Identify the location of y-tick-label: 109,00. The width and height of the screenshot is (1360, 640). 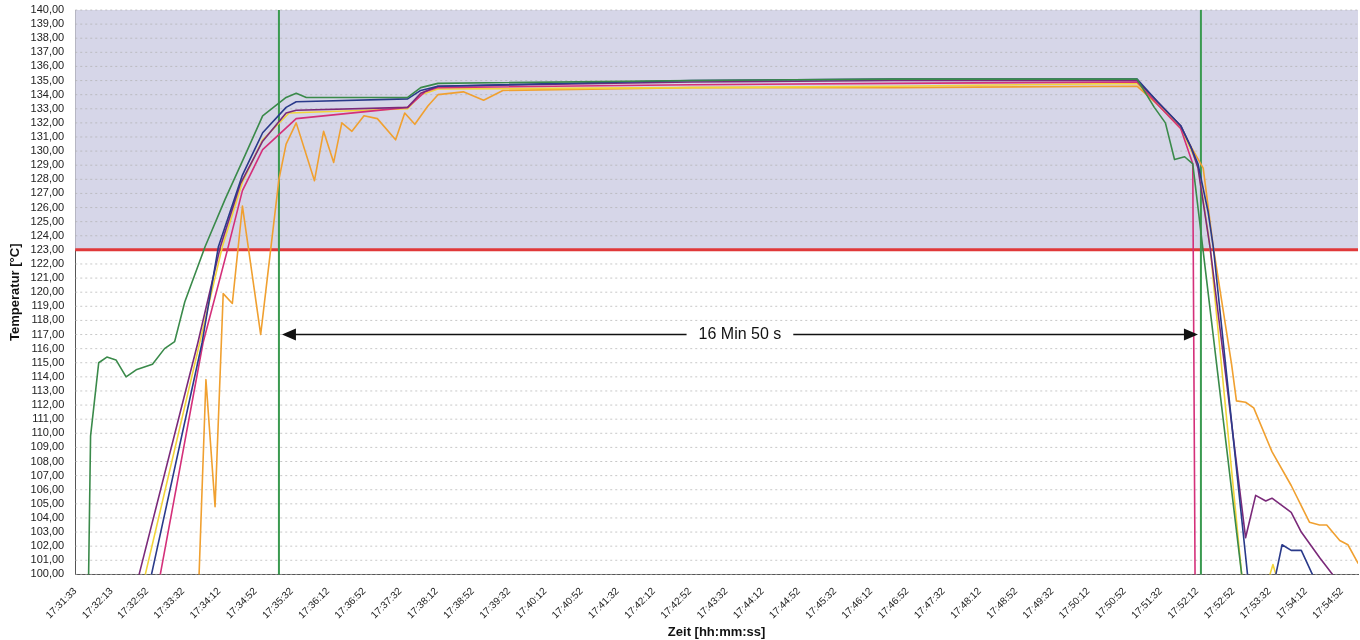
(47, 446).